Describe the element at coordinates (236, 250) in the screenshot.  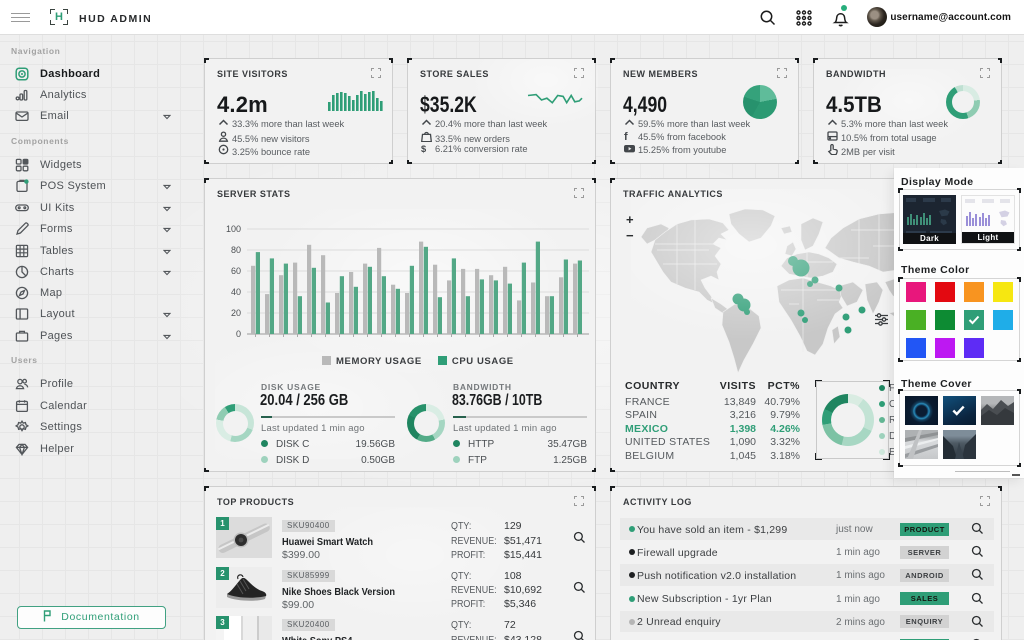
I see `svg-text: 80` at that location.